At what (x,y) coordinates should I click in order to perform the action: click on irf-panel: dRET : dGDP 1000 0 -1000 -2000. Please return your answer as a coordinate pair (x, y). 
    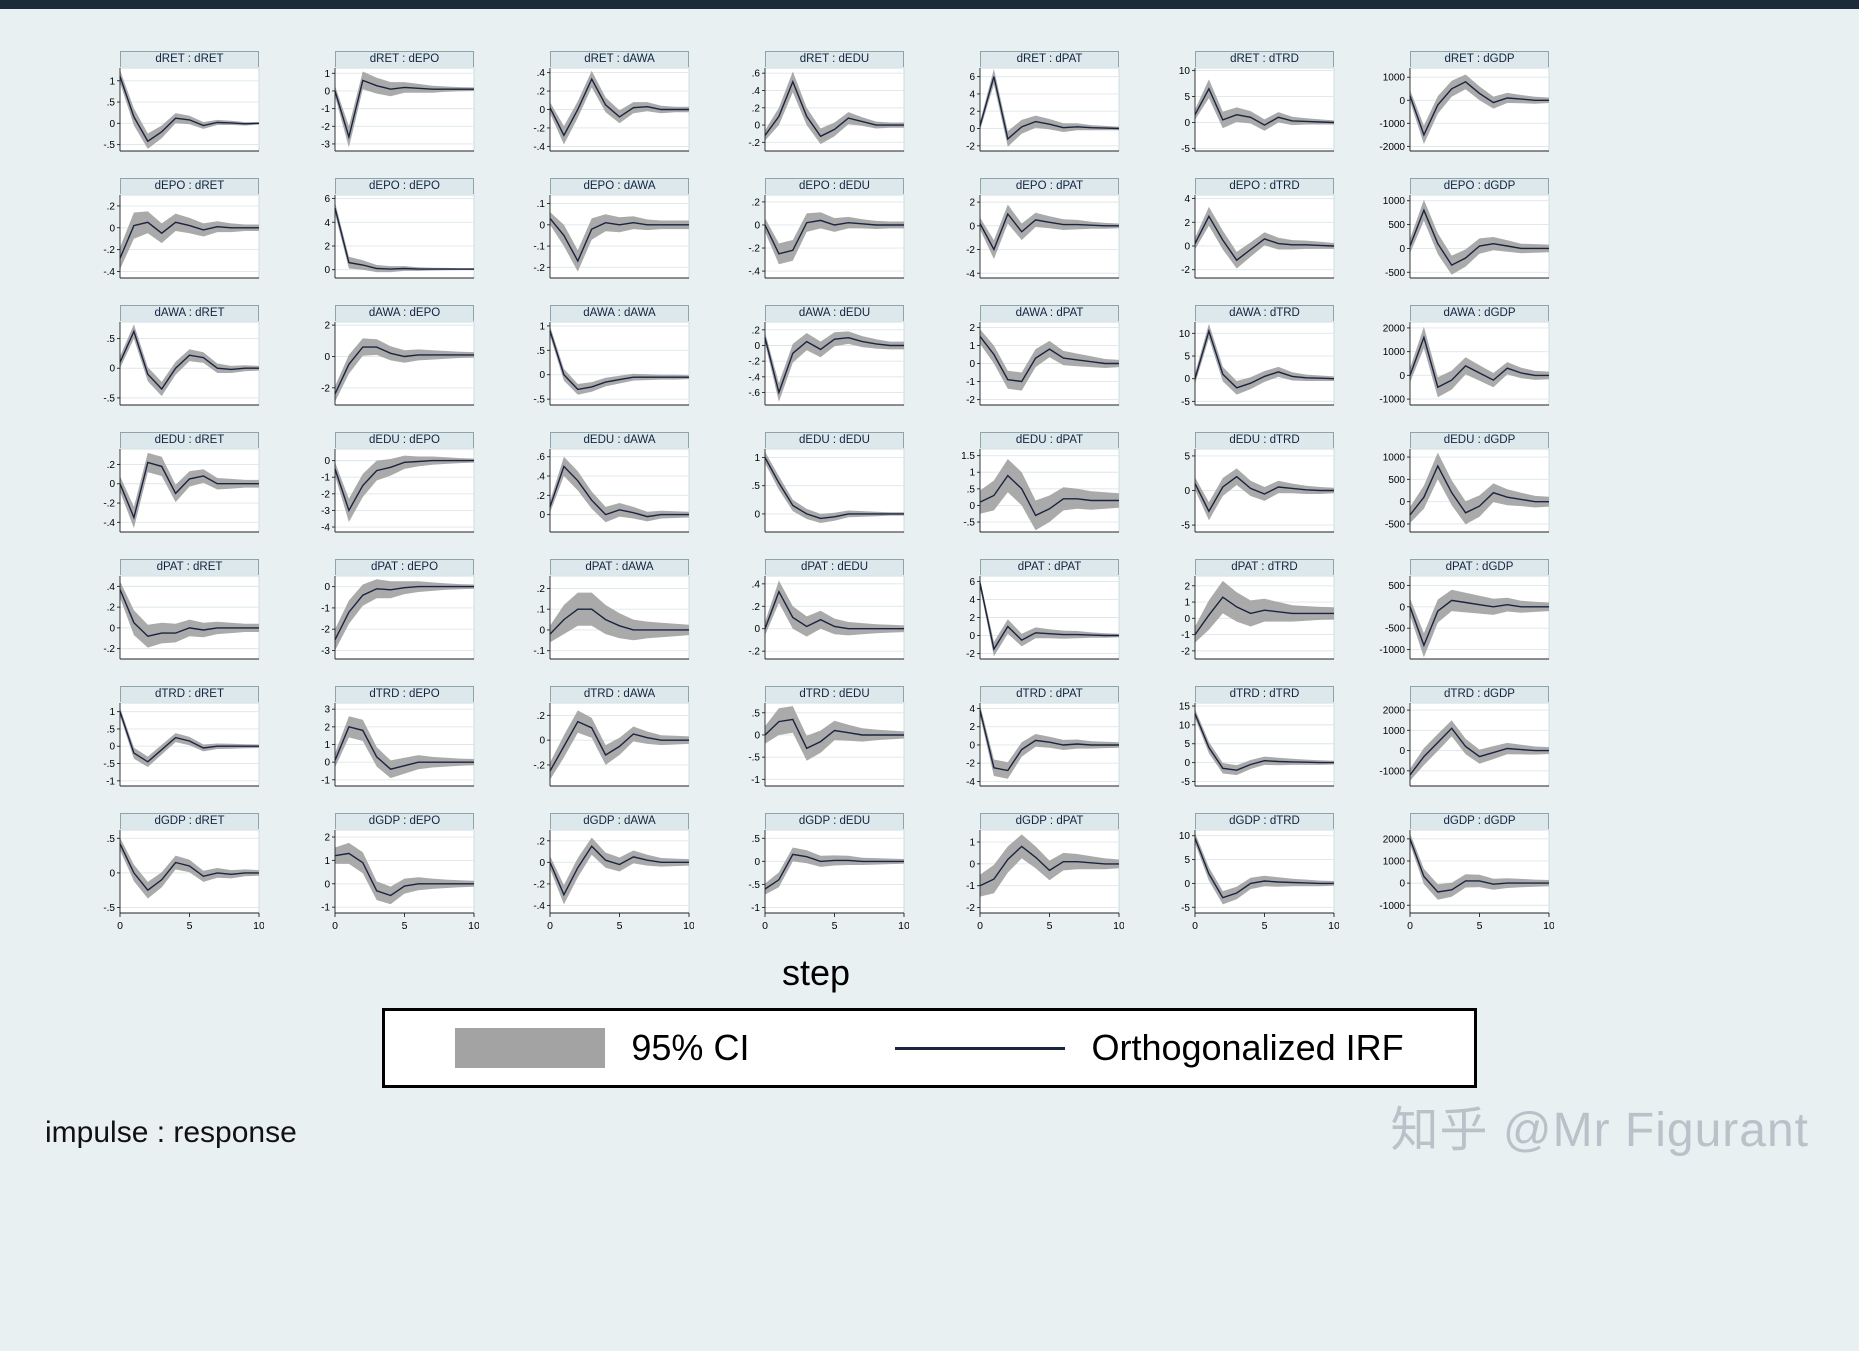
    Looking at the image, I should click on (1461, 109).